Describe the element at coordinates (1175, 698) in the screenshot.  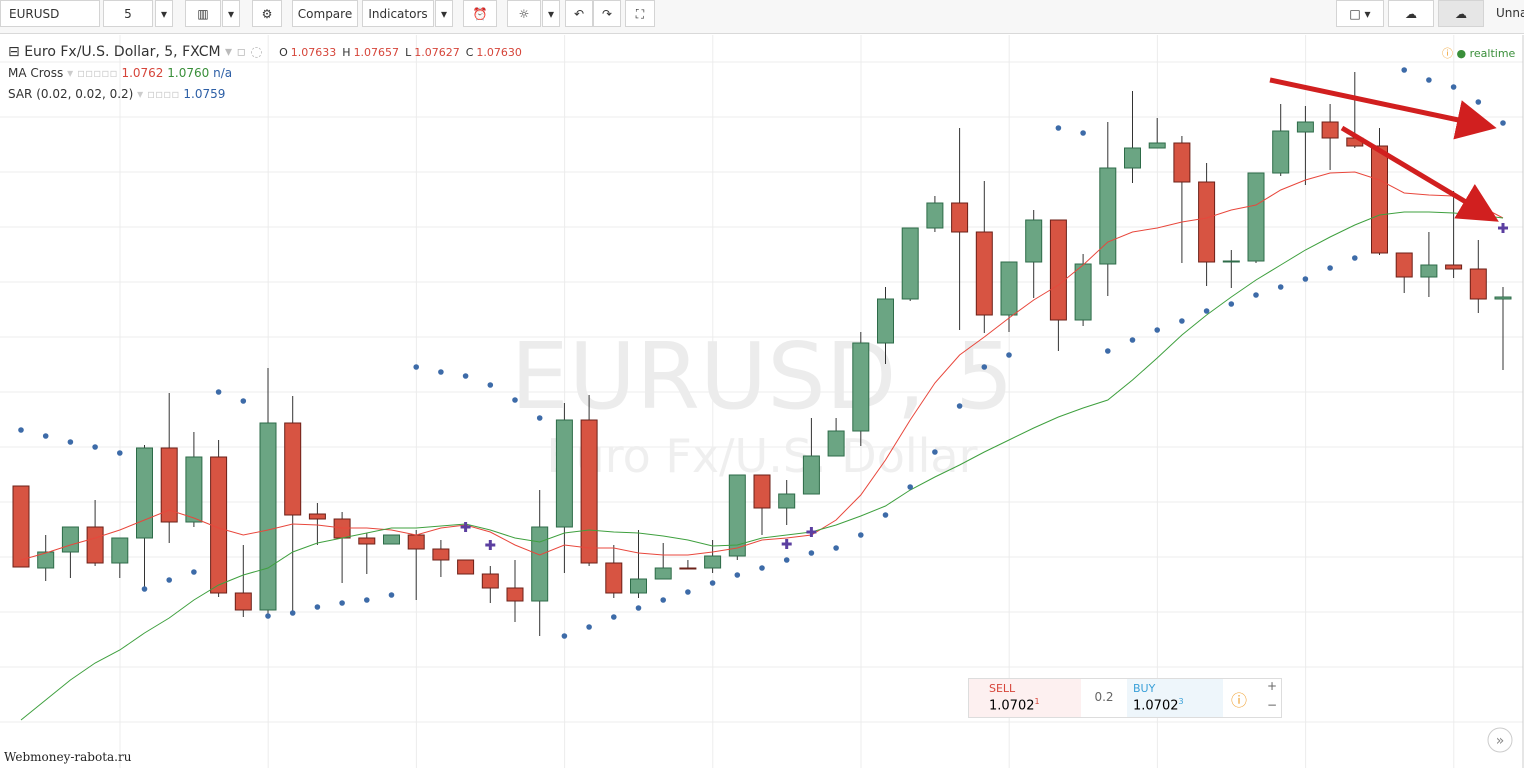
I see `buy-button: BUY 1.07023` at that location.